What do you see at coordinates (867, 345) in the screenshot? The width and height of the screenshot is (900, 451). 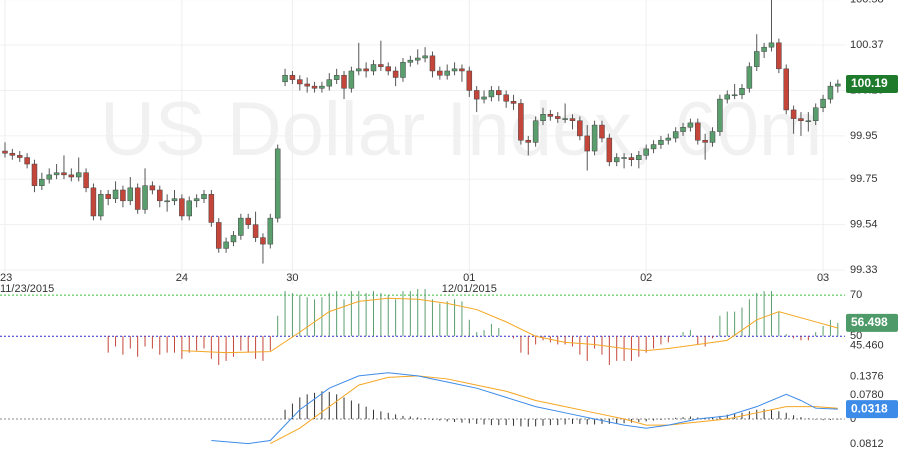 I see `rsi-tick-label: 45.460` at bounding box center [867, 345].